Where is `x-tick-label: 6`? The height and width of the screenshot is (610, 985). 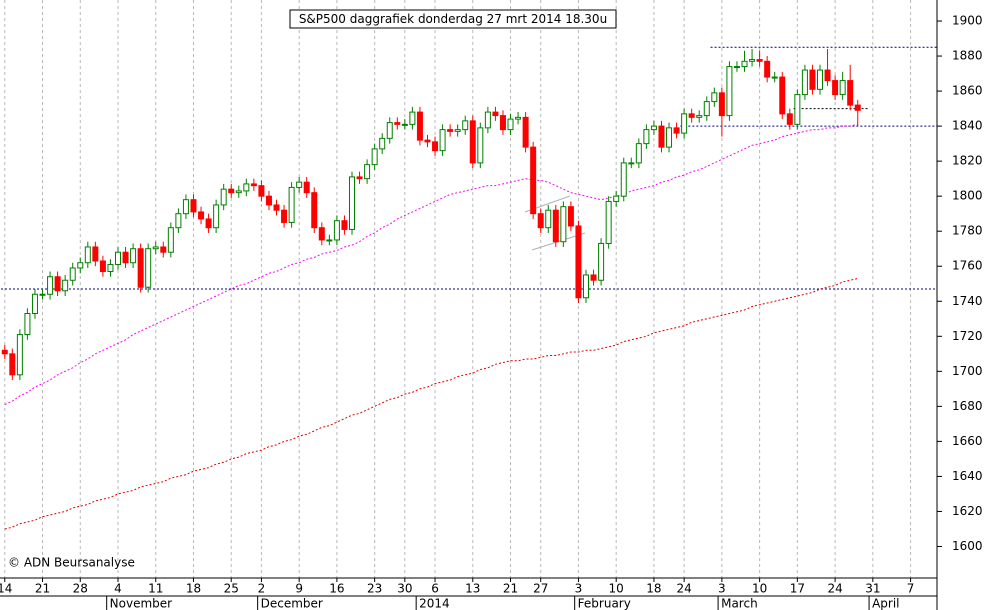
x-tick-label: 6 is located at coordinates (435, 589).